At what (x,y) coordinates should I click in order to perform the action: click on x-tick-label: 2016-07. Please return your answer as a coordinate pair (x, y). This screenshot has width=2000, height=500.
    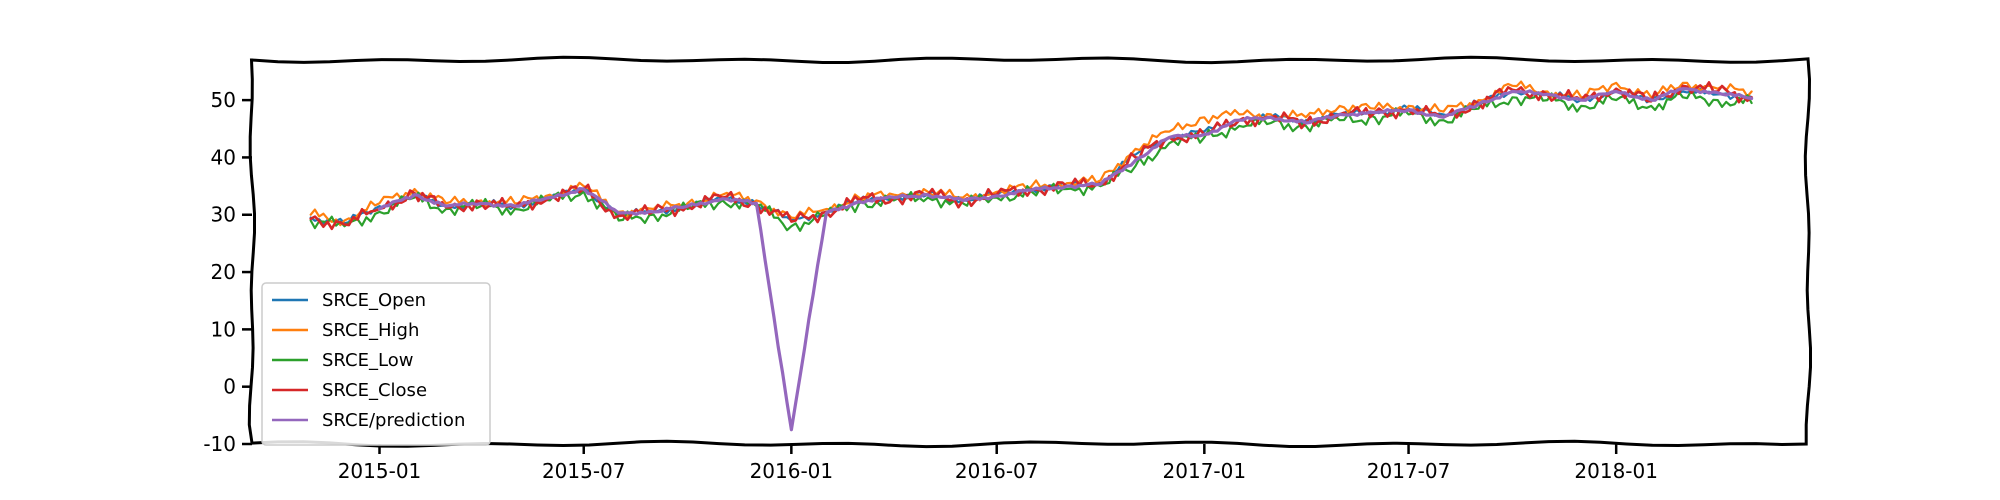
    Looking at the image, I should click on (997, 471).